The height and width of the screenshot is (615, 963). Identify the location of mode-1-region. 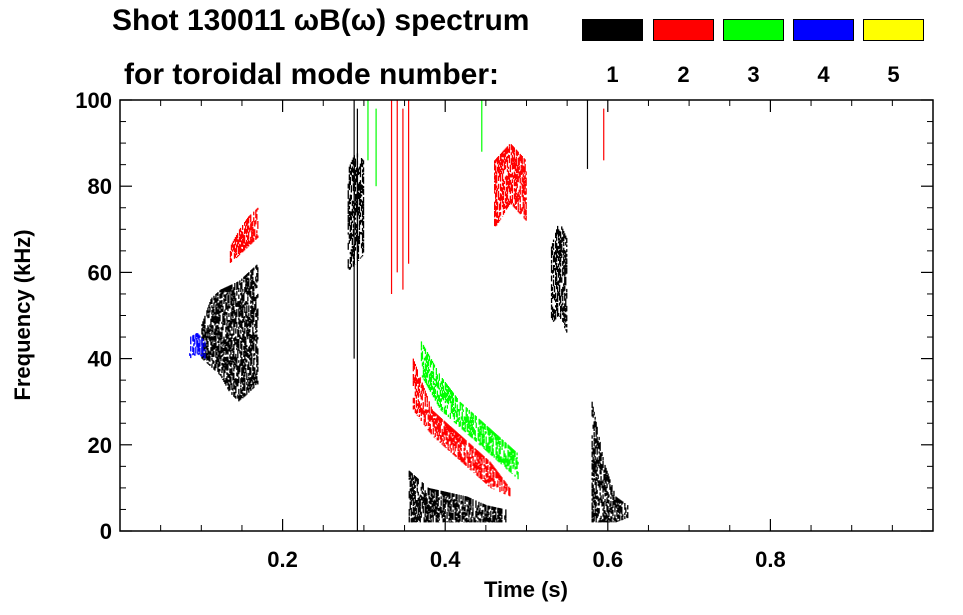
(559, 279).